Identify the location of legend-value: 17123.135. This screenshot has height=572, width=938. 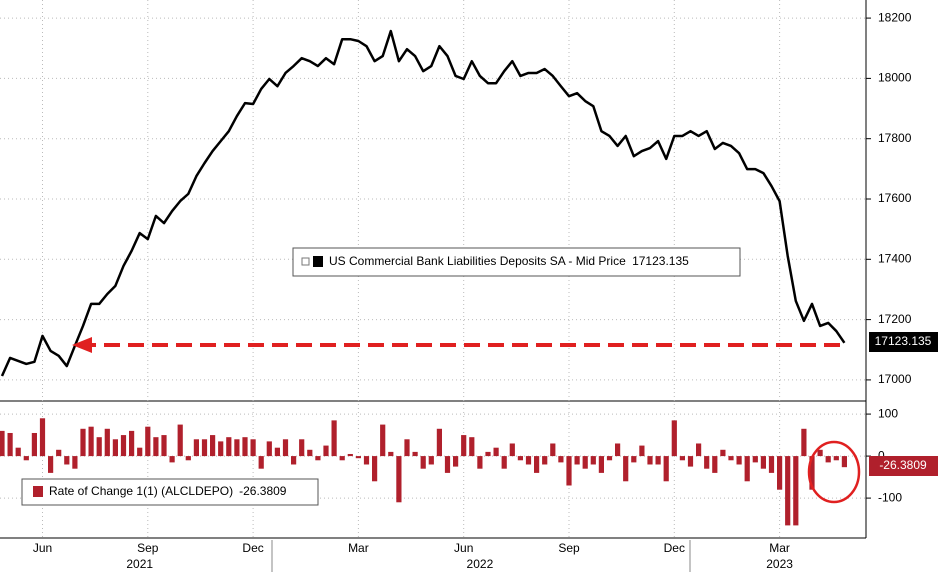
(660, 261).